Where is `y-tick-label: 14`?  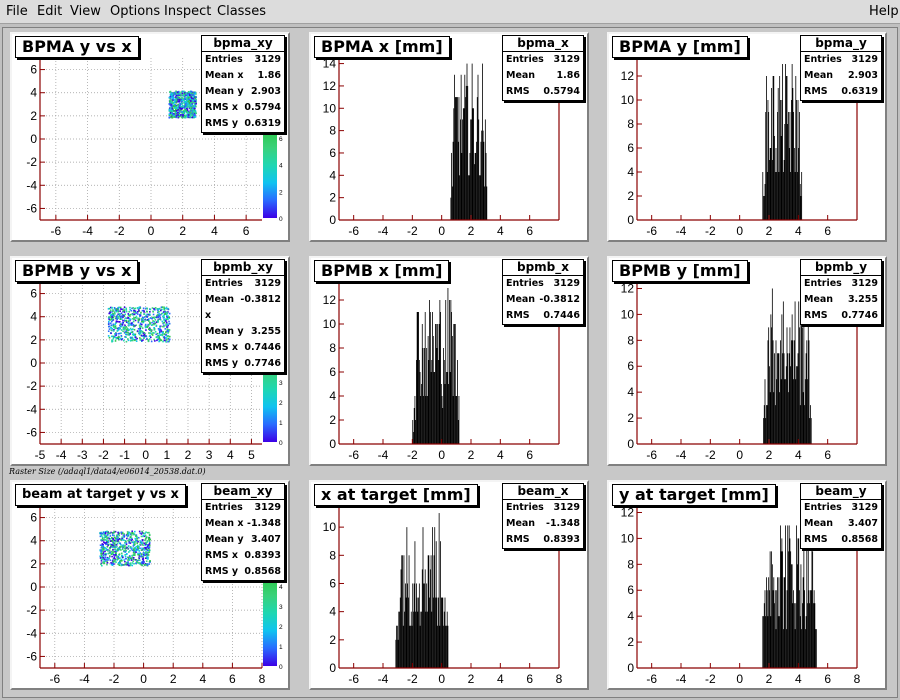
y-tick-label: 14 is located at coordinates (330, 64).